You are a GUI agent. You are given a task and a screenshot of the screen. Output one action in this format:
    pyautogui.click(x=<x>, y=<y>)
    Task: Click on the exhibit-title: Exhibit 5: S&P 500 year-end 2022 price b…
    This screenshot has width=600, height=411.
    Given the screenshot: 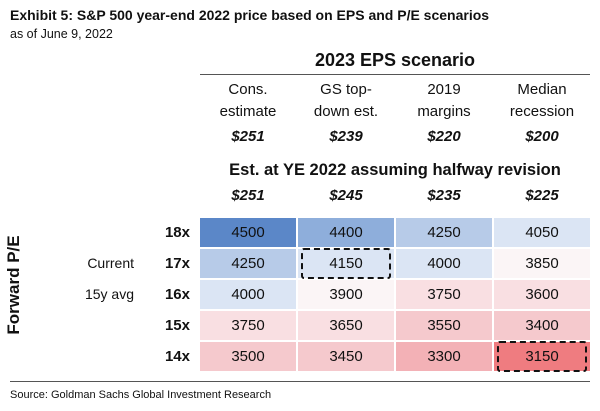 What is the action you would take?
    pyautogui.click(x=250, y=15)
    